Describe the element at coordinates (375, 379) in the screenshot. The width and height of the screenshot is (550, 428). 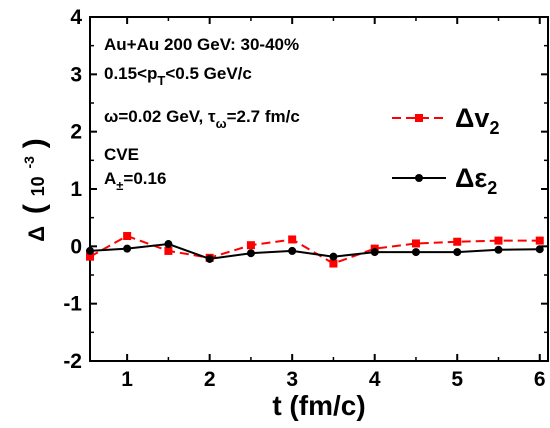
I see `x-tick-label: 4` at that location.